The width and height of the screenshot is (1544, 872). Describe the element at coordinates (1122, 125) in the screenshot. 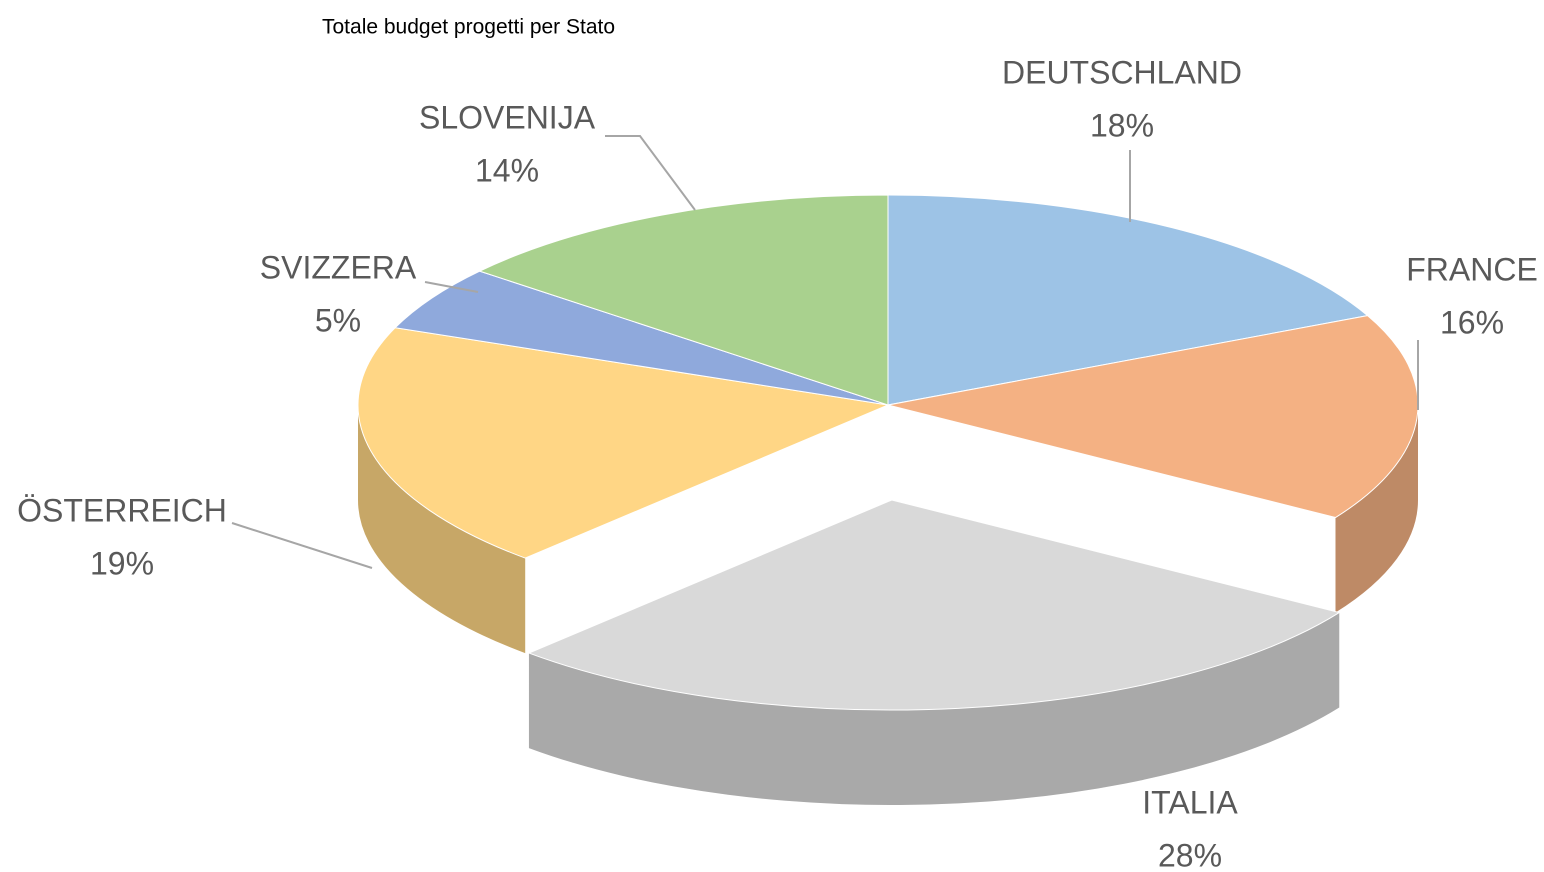

I see `value-label: 18%` at that location.